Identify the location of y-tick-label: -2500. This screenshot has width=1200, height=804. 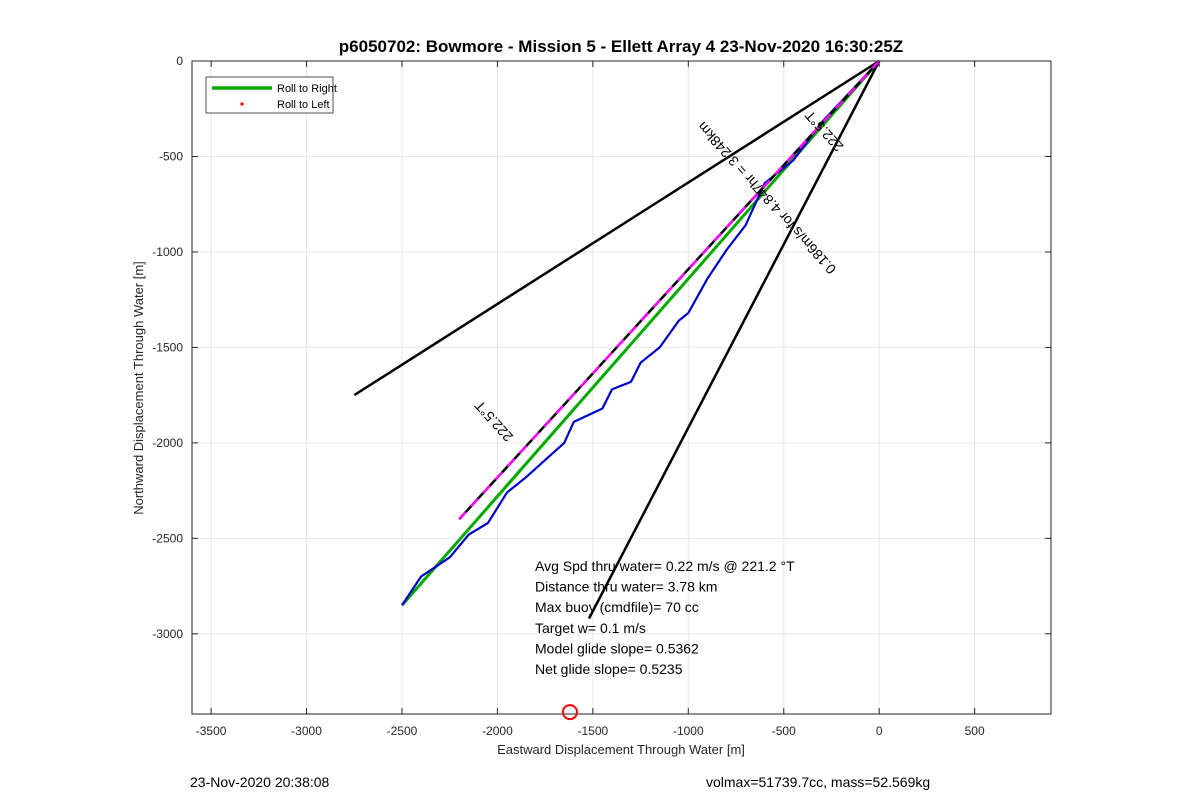
(167, 538).